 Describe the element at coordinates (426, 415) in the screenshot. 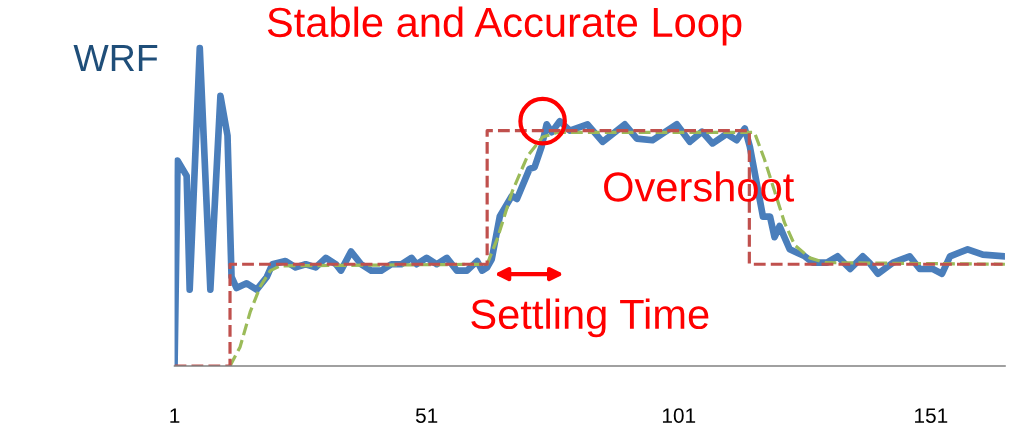

I see `x-tick-label: 51` at that location.